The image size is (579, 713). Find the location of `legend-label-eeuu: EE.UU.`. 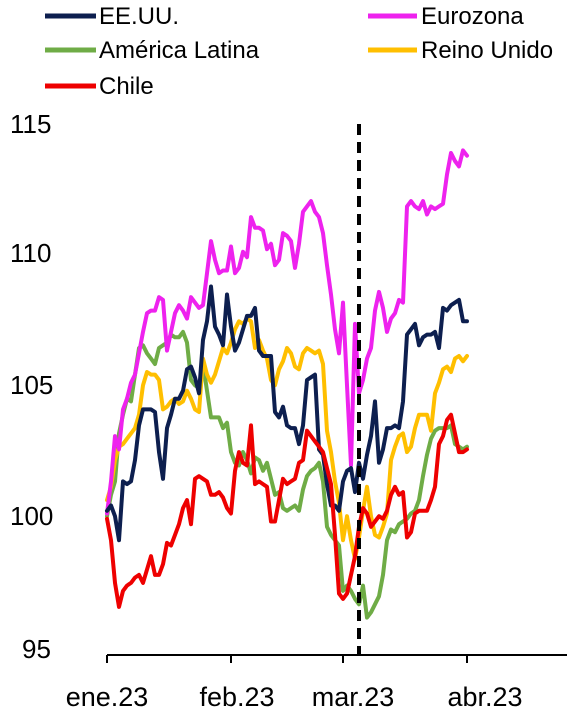

legend-label-eeuu: EE.UU. is located at coordinates (139, 16).